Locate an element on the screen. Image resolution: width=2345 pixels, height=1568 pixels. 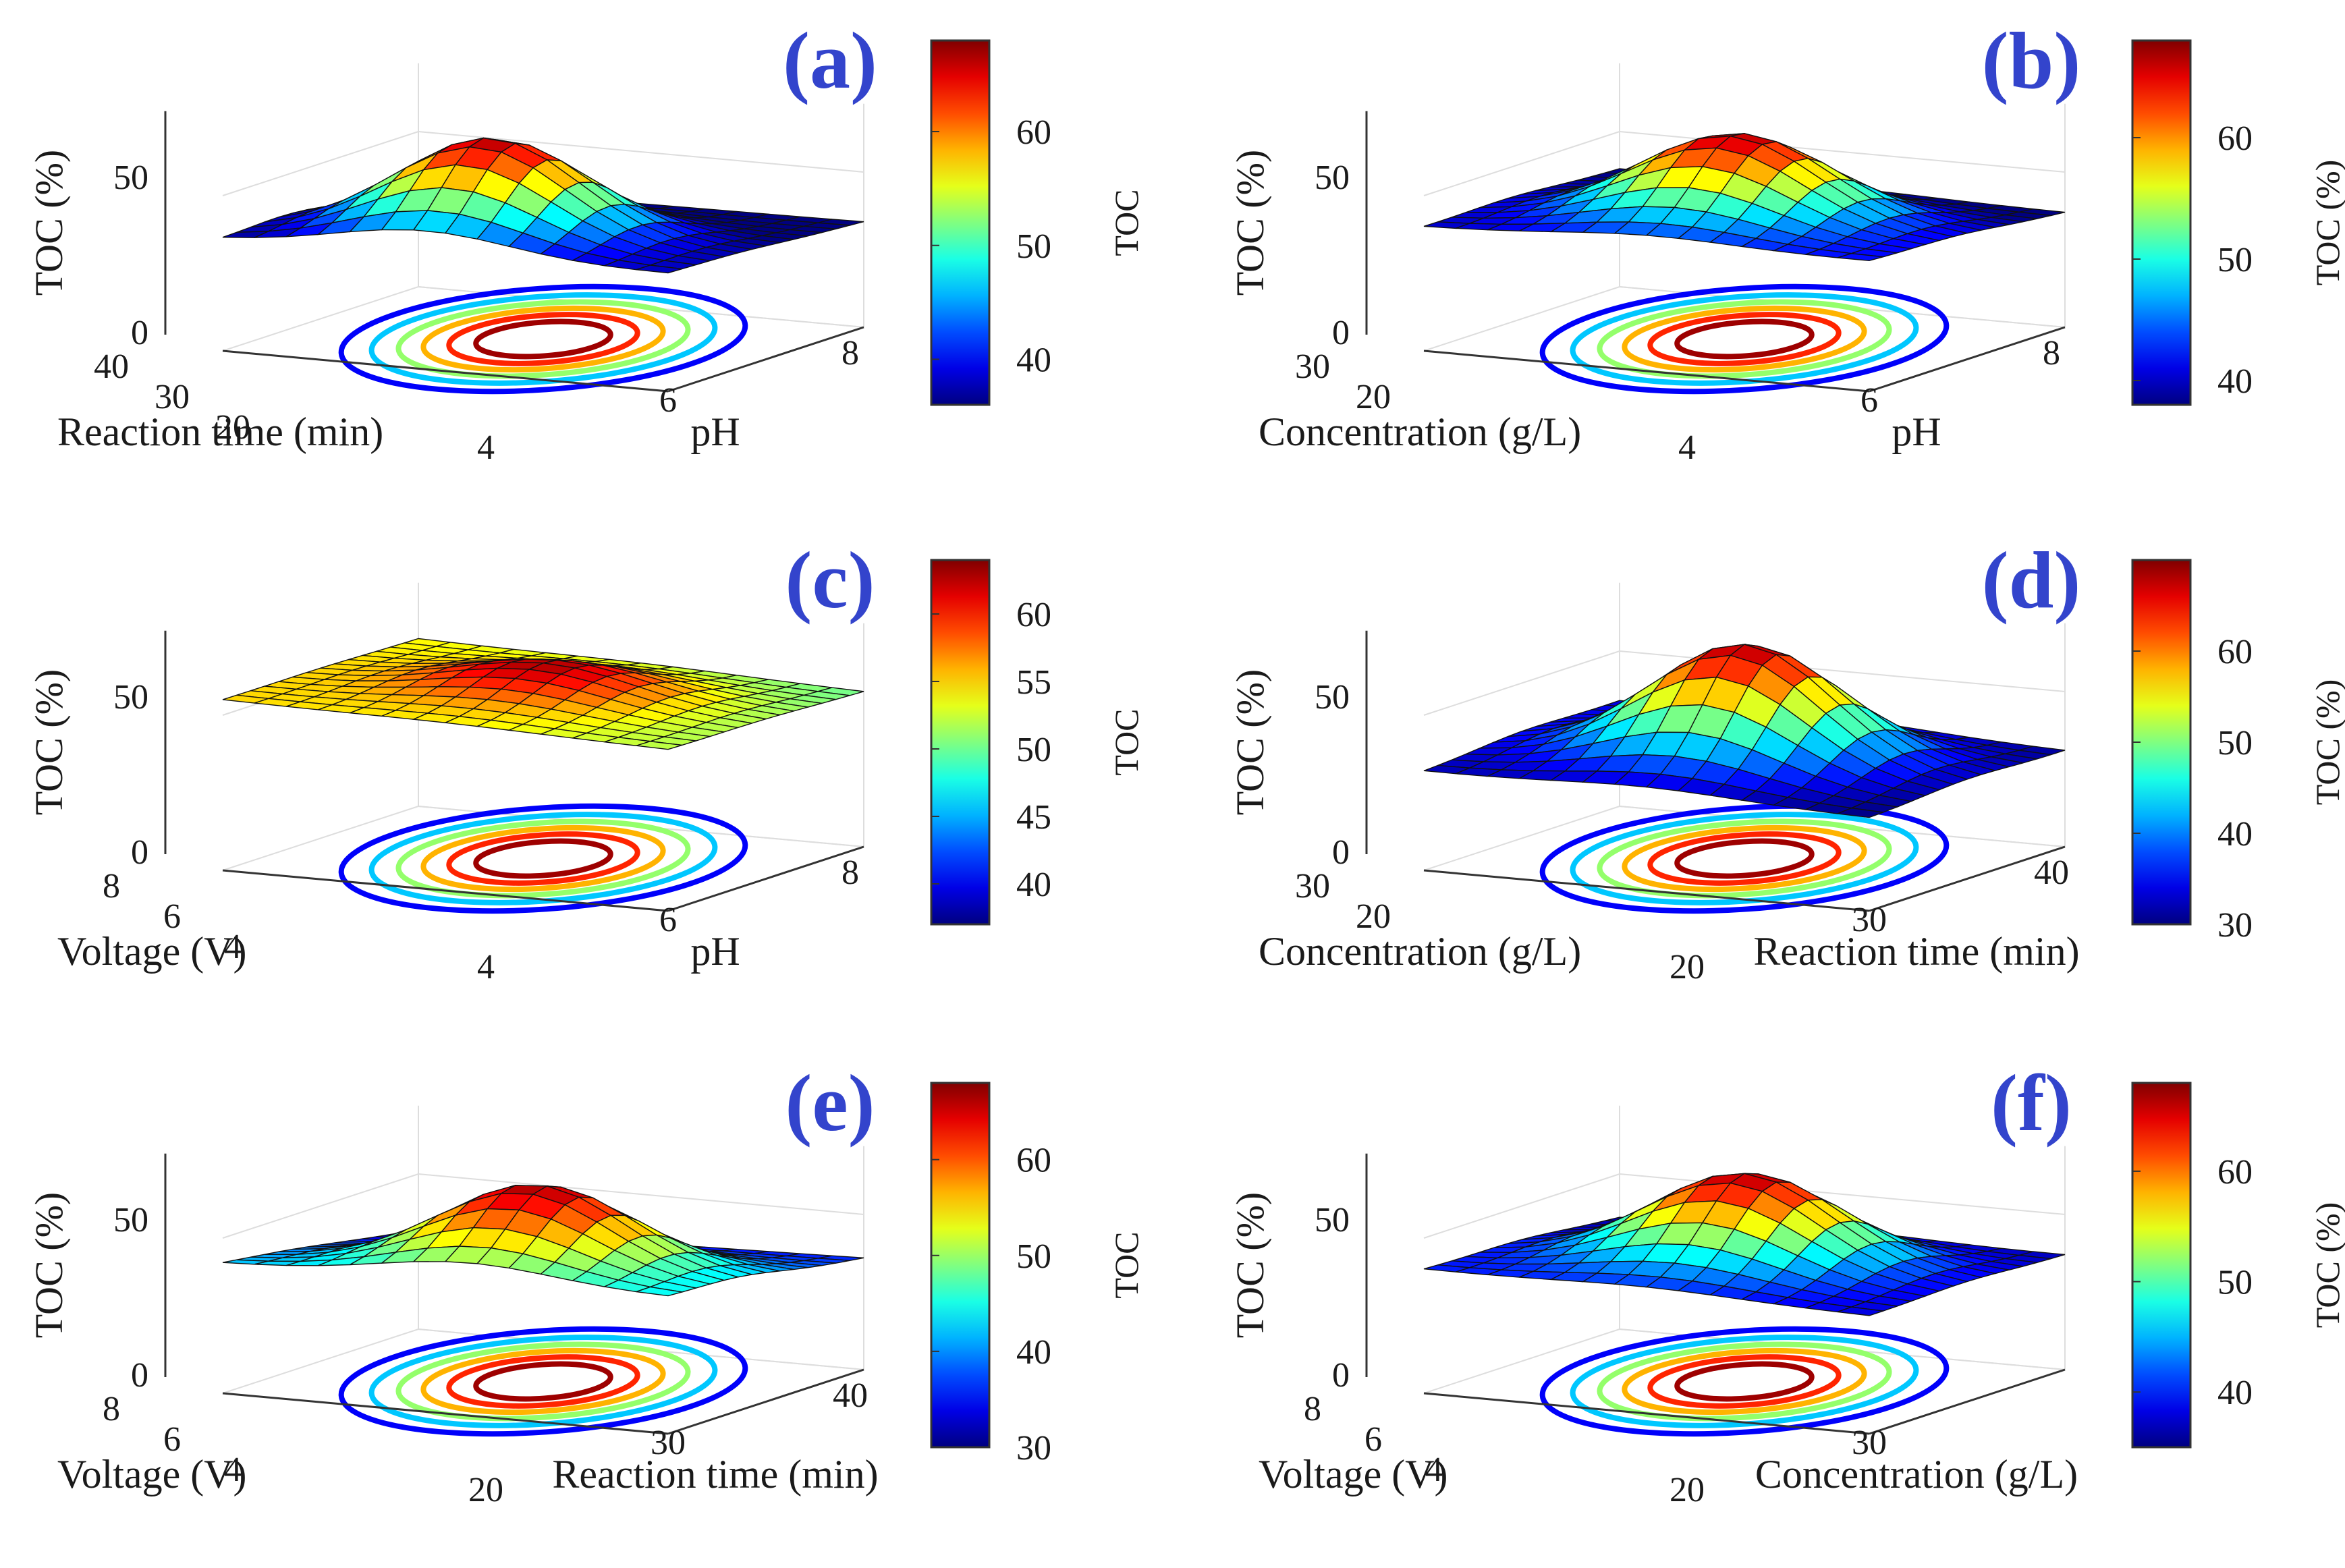
y-axis-label: pH is located at coordinates (1916, 432).